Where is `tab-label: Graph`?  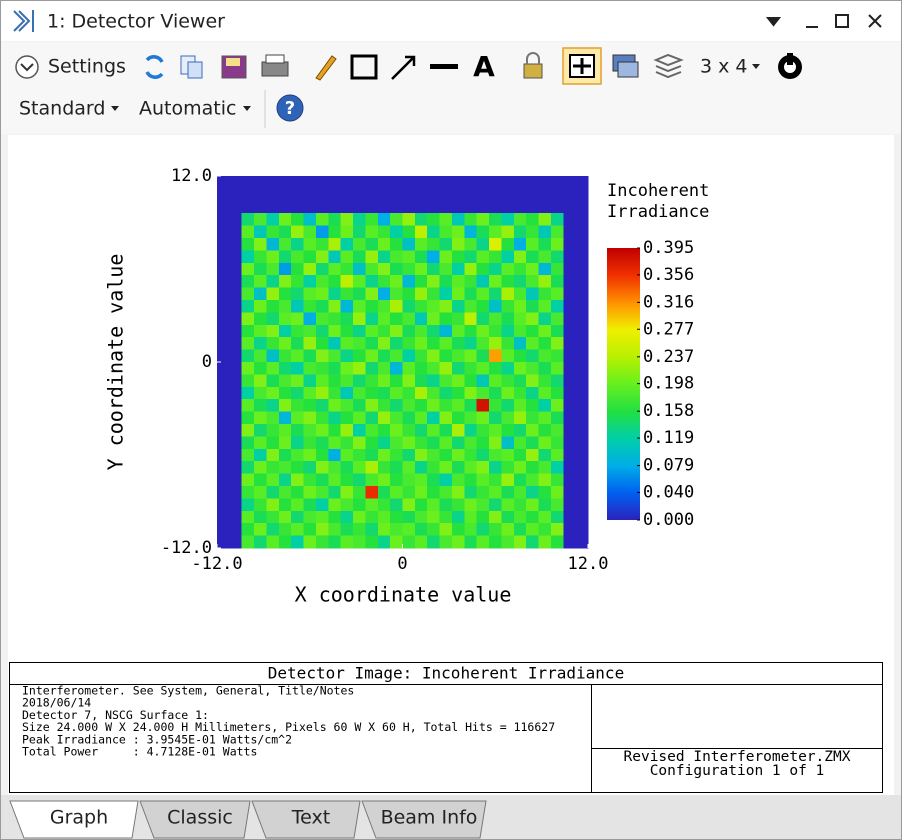 tab-label: Graph is located at coordinates (79, 818).